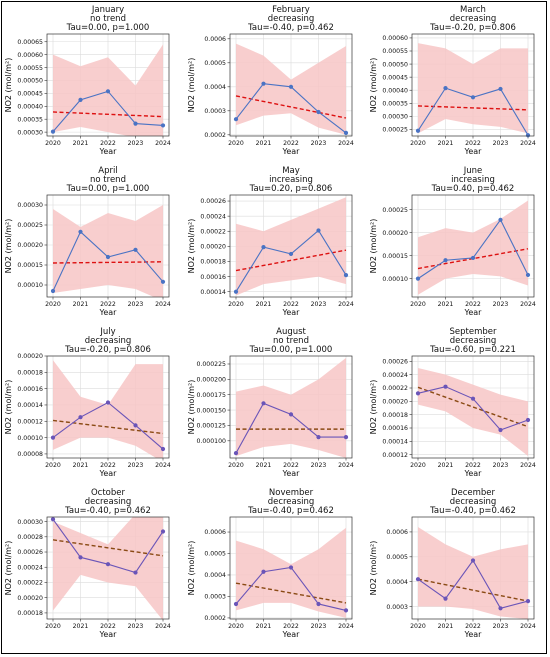 The width and height of the screenshot is (550, 657). What do you see at coordinates (213, 277) in the screenshot?
I see `y-tick-label: 0.00016` at bounding box center [213, 277].